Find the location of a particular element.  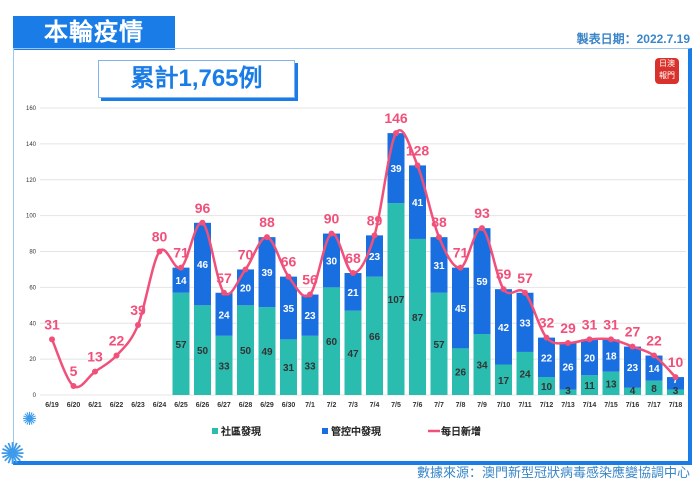

label-community: 11 is located at coordinates (589, 386).